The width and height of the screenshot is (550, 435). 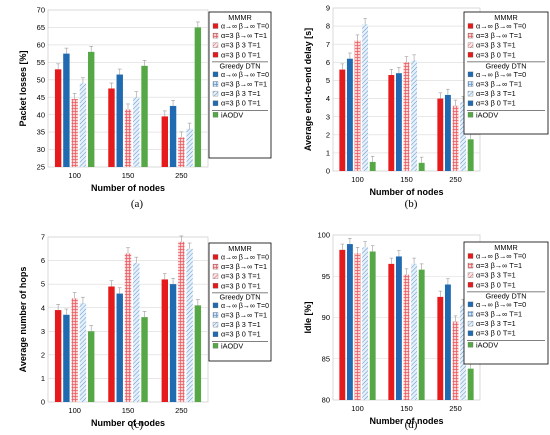 I want to click on y-tick-label: 8, so click(x=328, y=26).